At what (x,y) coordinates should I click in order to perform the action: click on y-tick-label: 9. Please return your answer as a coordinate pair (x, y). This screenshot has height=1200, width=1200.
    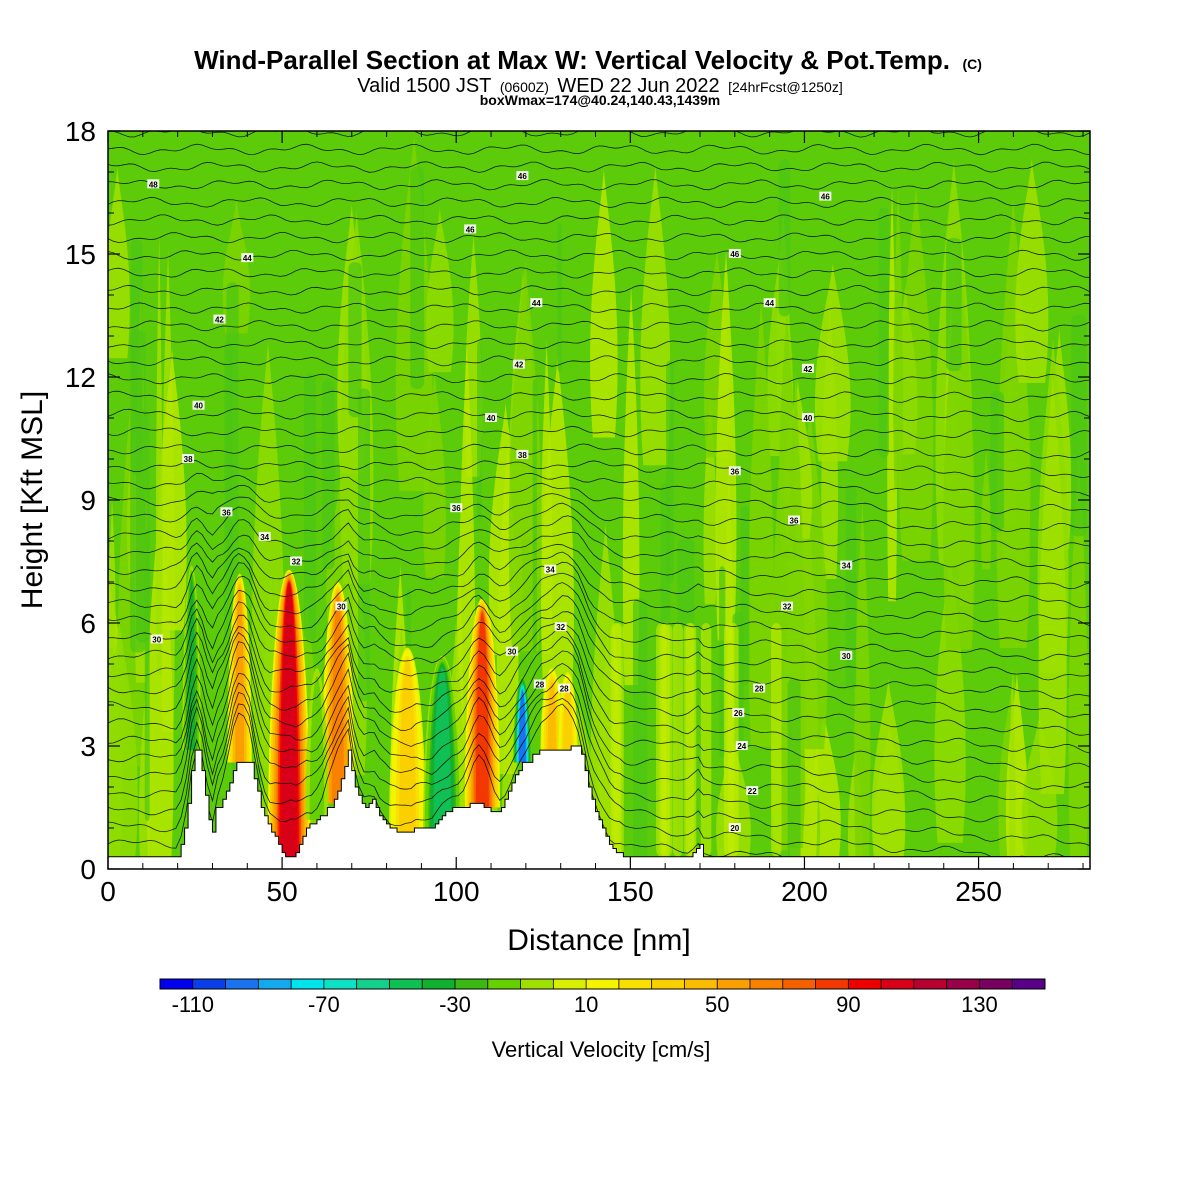
    Looking at the image, I should click on (88, 500).